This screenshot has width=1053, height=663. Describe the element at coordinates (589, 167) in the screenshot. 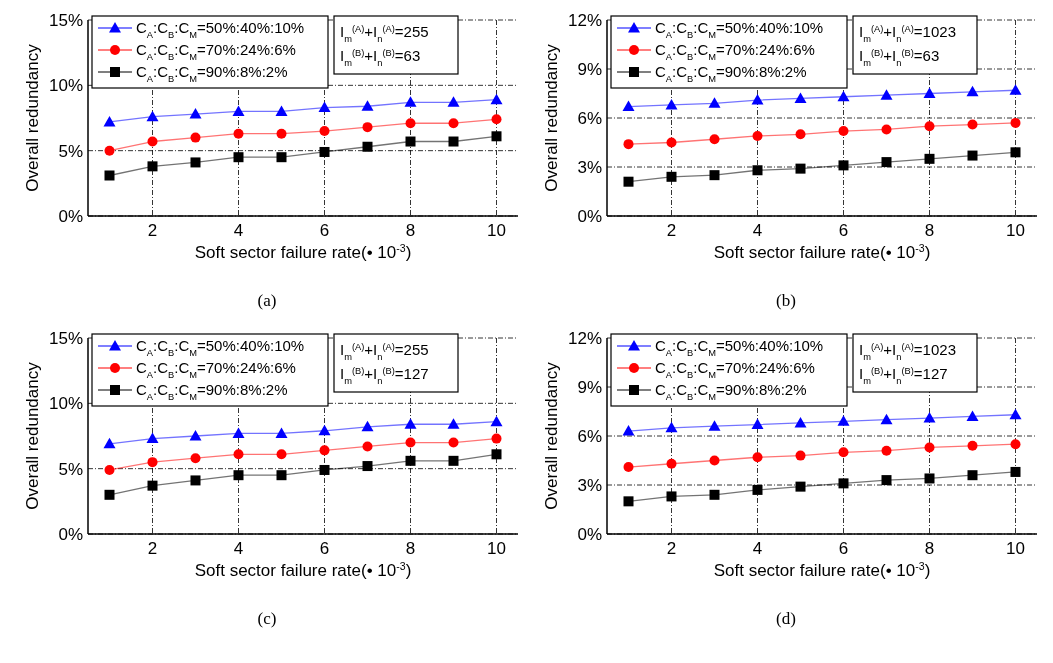

I see `y-tick-label: 3%` at that location.